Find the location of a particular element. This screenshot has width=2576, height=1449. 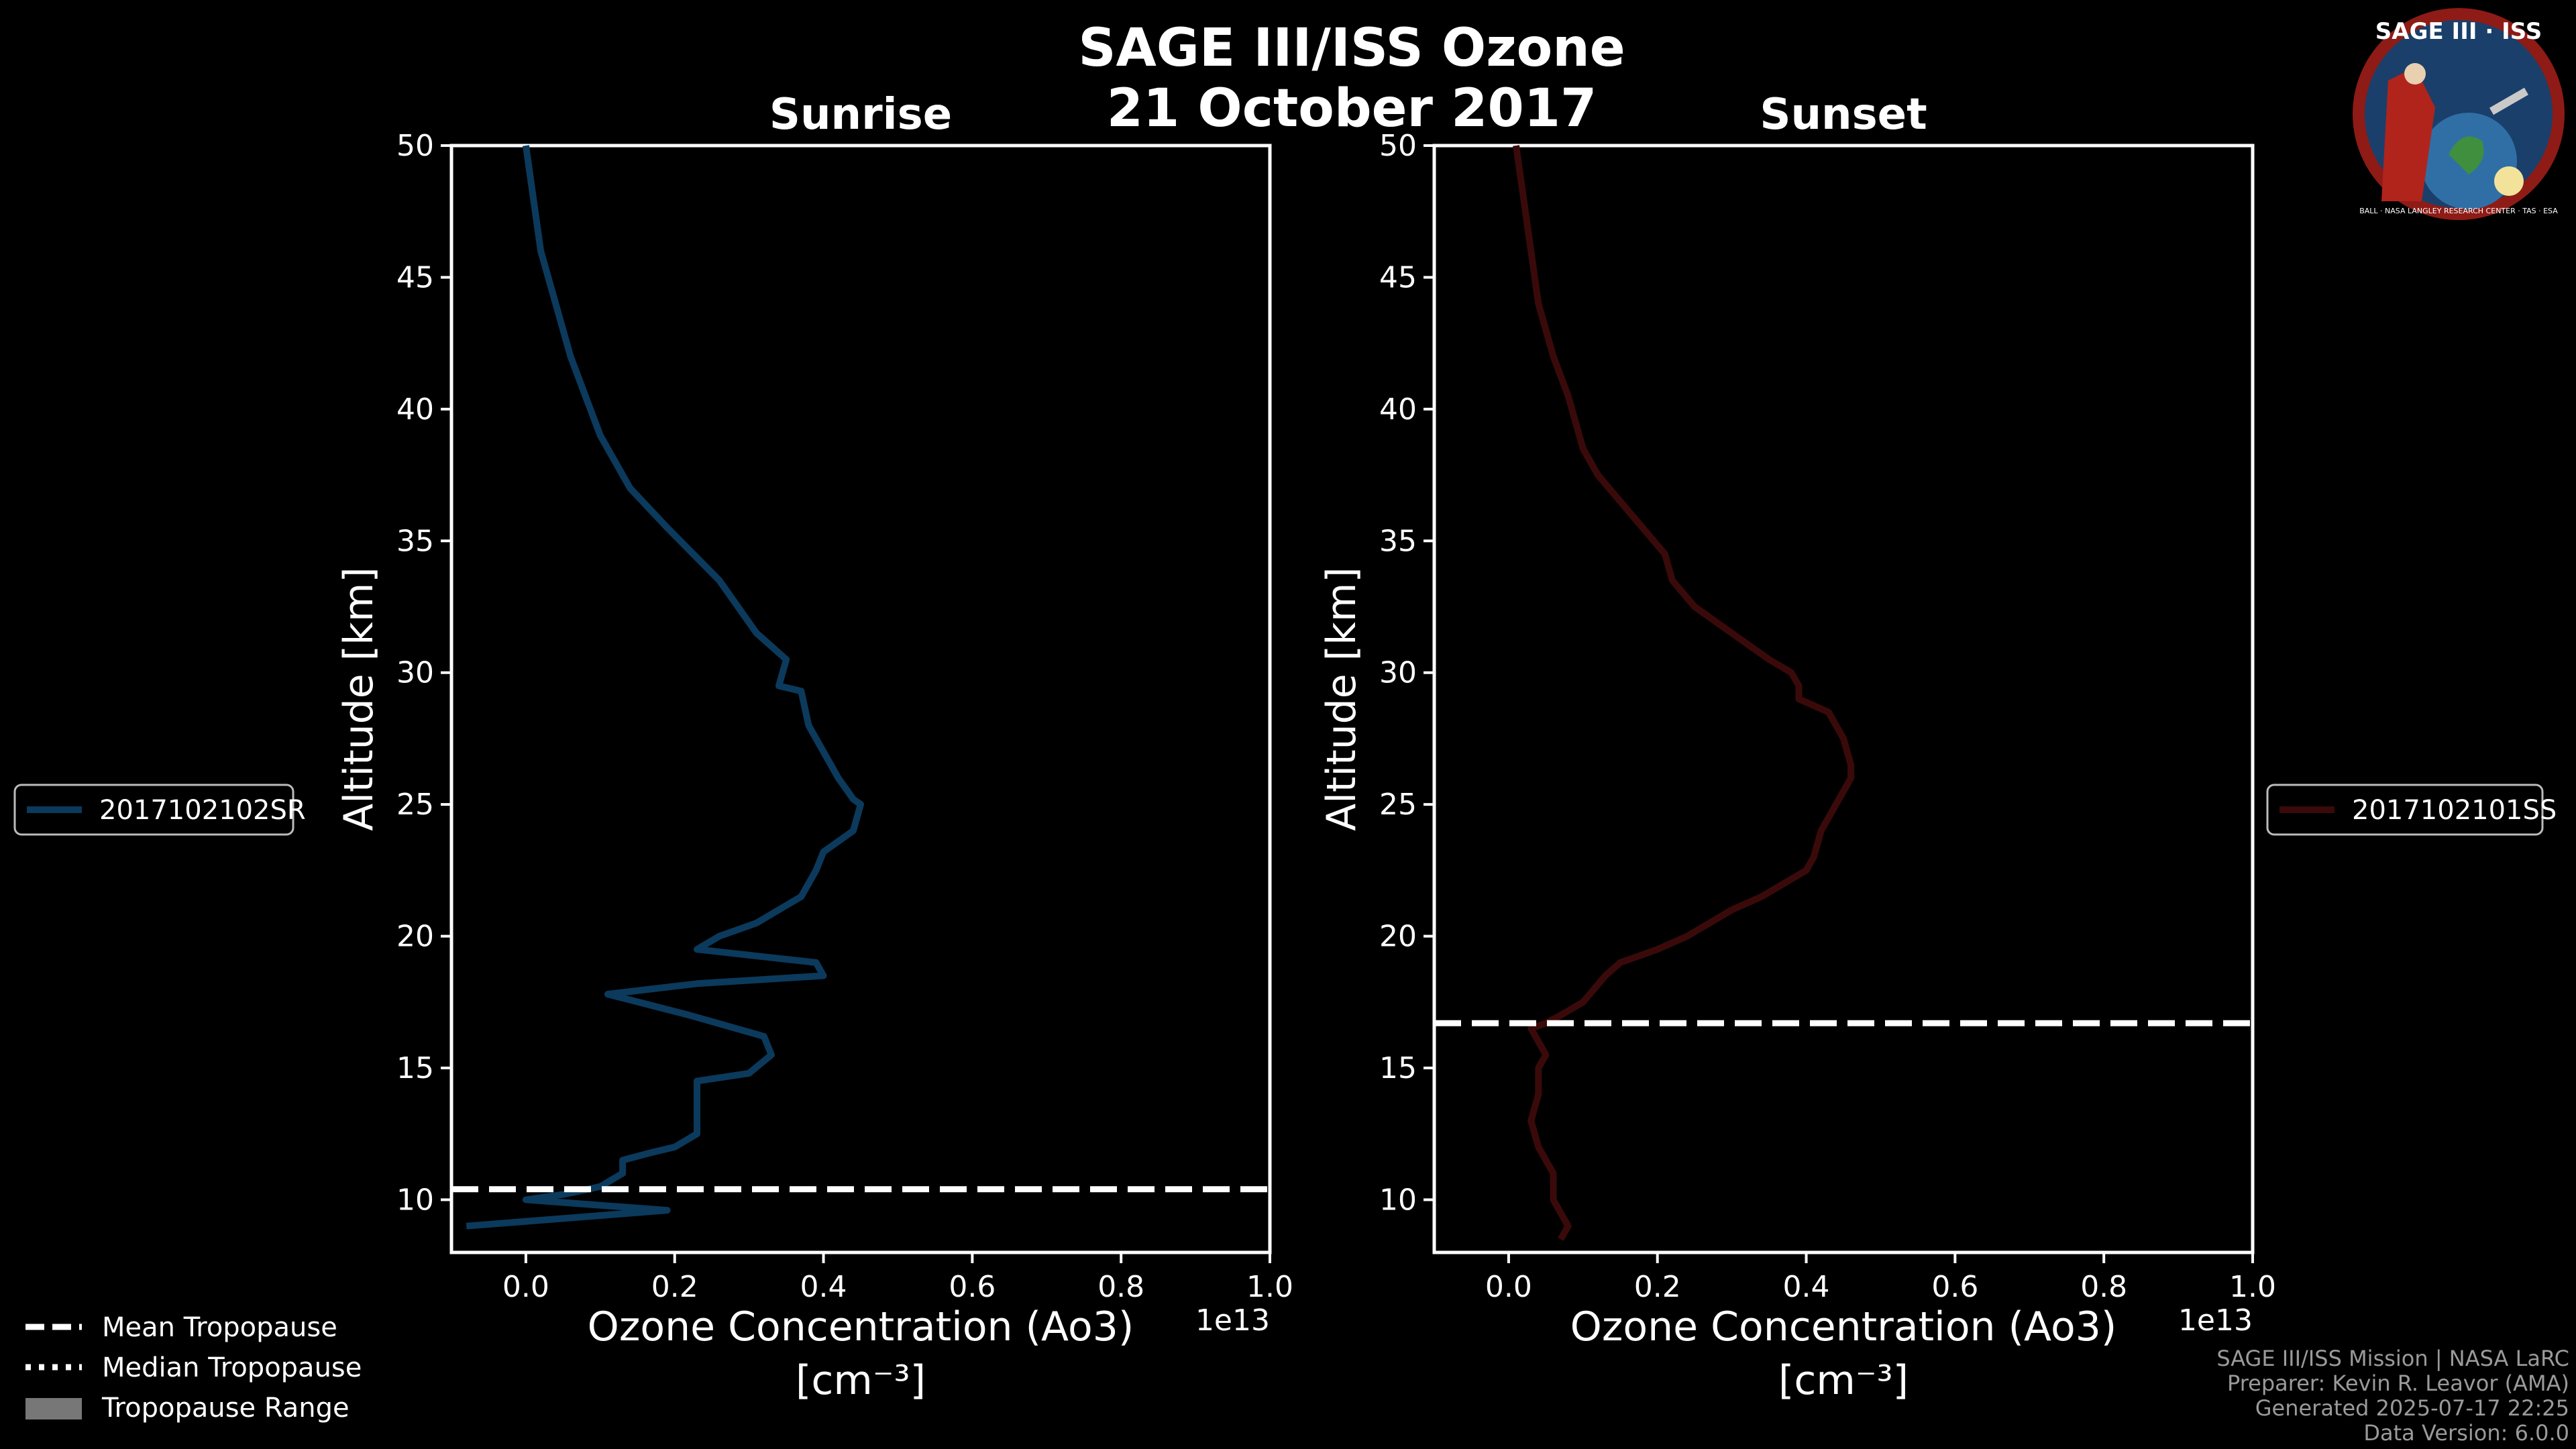

sunrise-title: Sunrise is located at coordinates (860, 115).